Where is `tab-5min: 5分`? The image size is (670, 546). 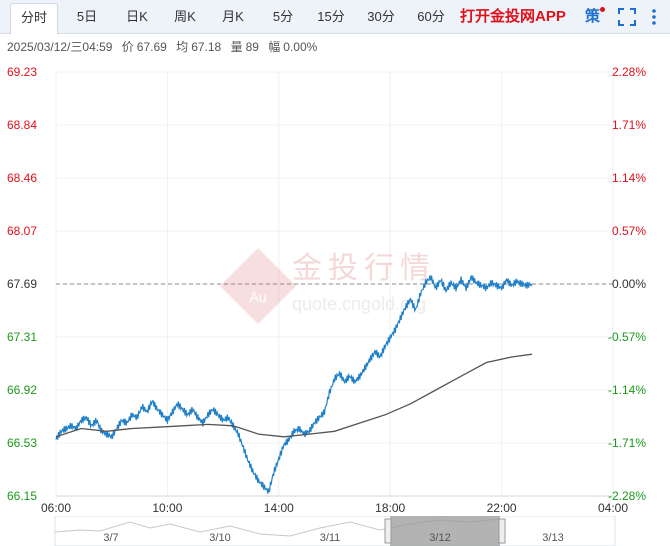
tab-5min: 5分 is located at coordinates (283, 16).